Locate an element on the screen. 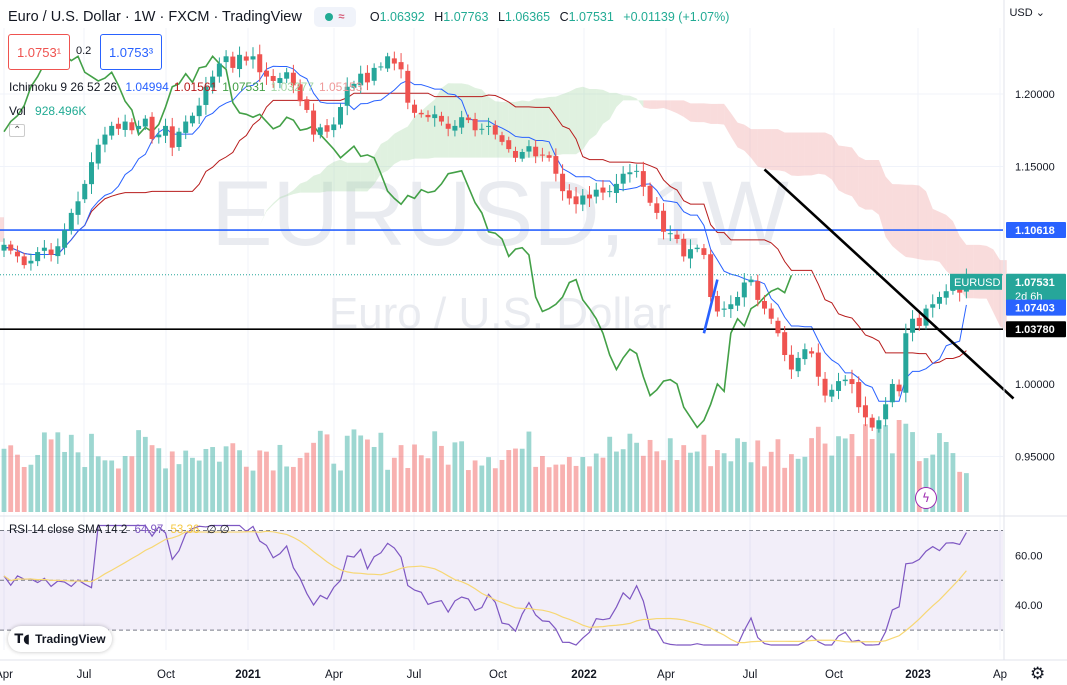  ohlc-close-key: C is located at coordinates (564, 17).